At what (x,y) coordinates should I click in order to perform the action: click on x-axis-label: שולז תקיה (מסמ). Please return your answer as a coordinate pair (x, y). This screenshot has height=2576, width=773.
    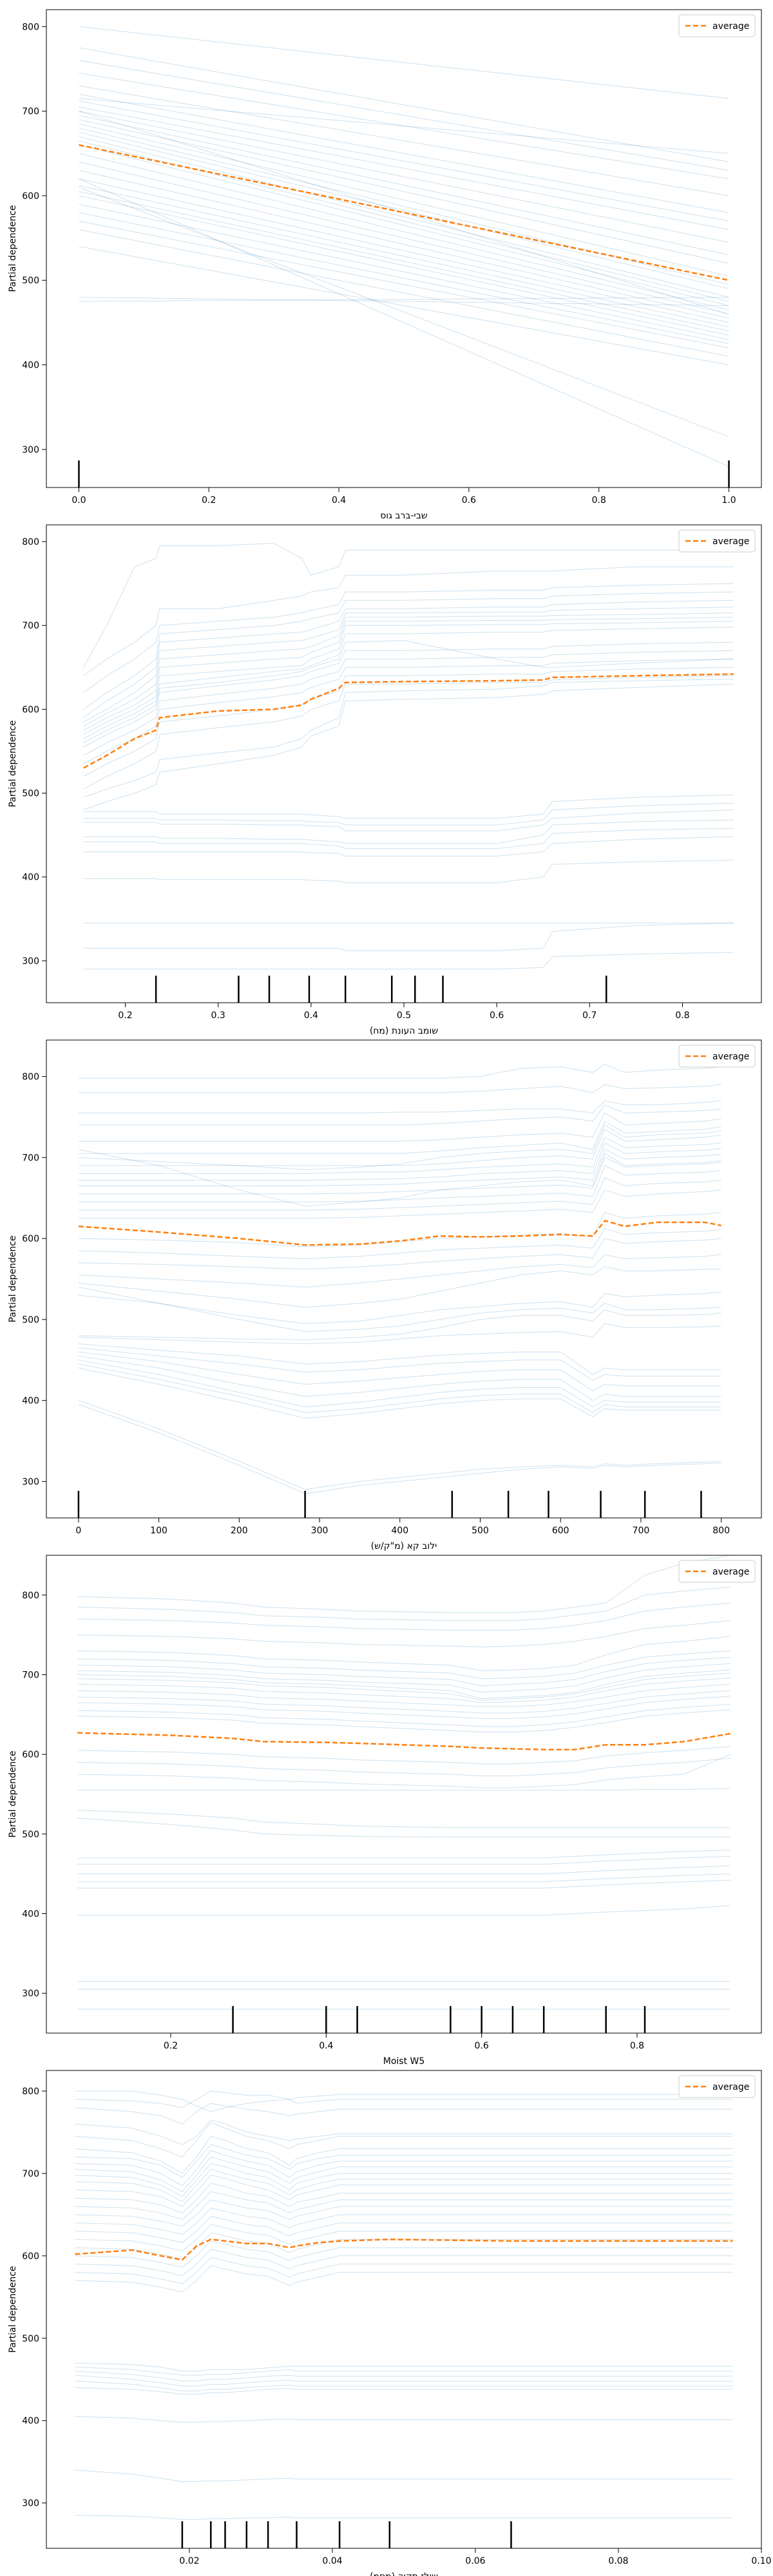
    Looking at the image, I should click on (404, 2573).